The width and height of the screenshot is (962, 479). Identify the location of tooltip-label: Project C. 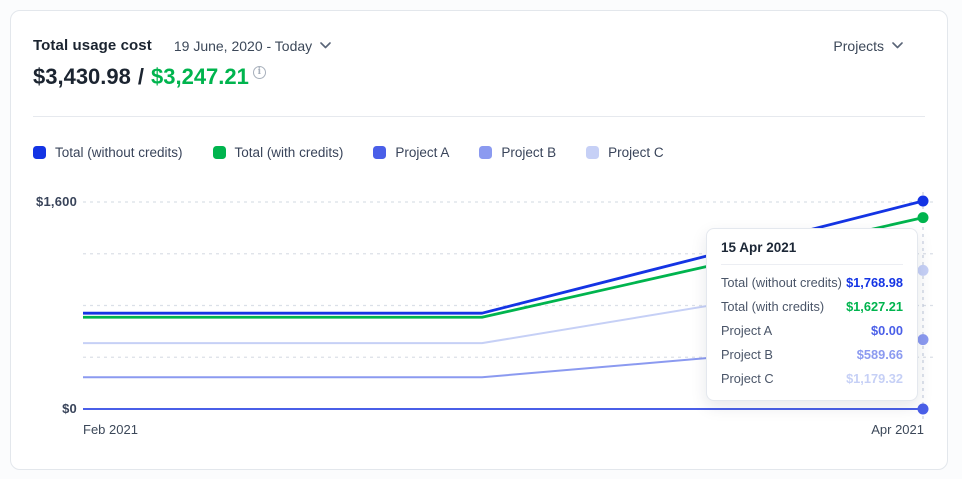
(747, 378).